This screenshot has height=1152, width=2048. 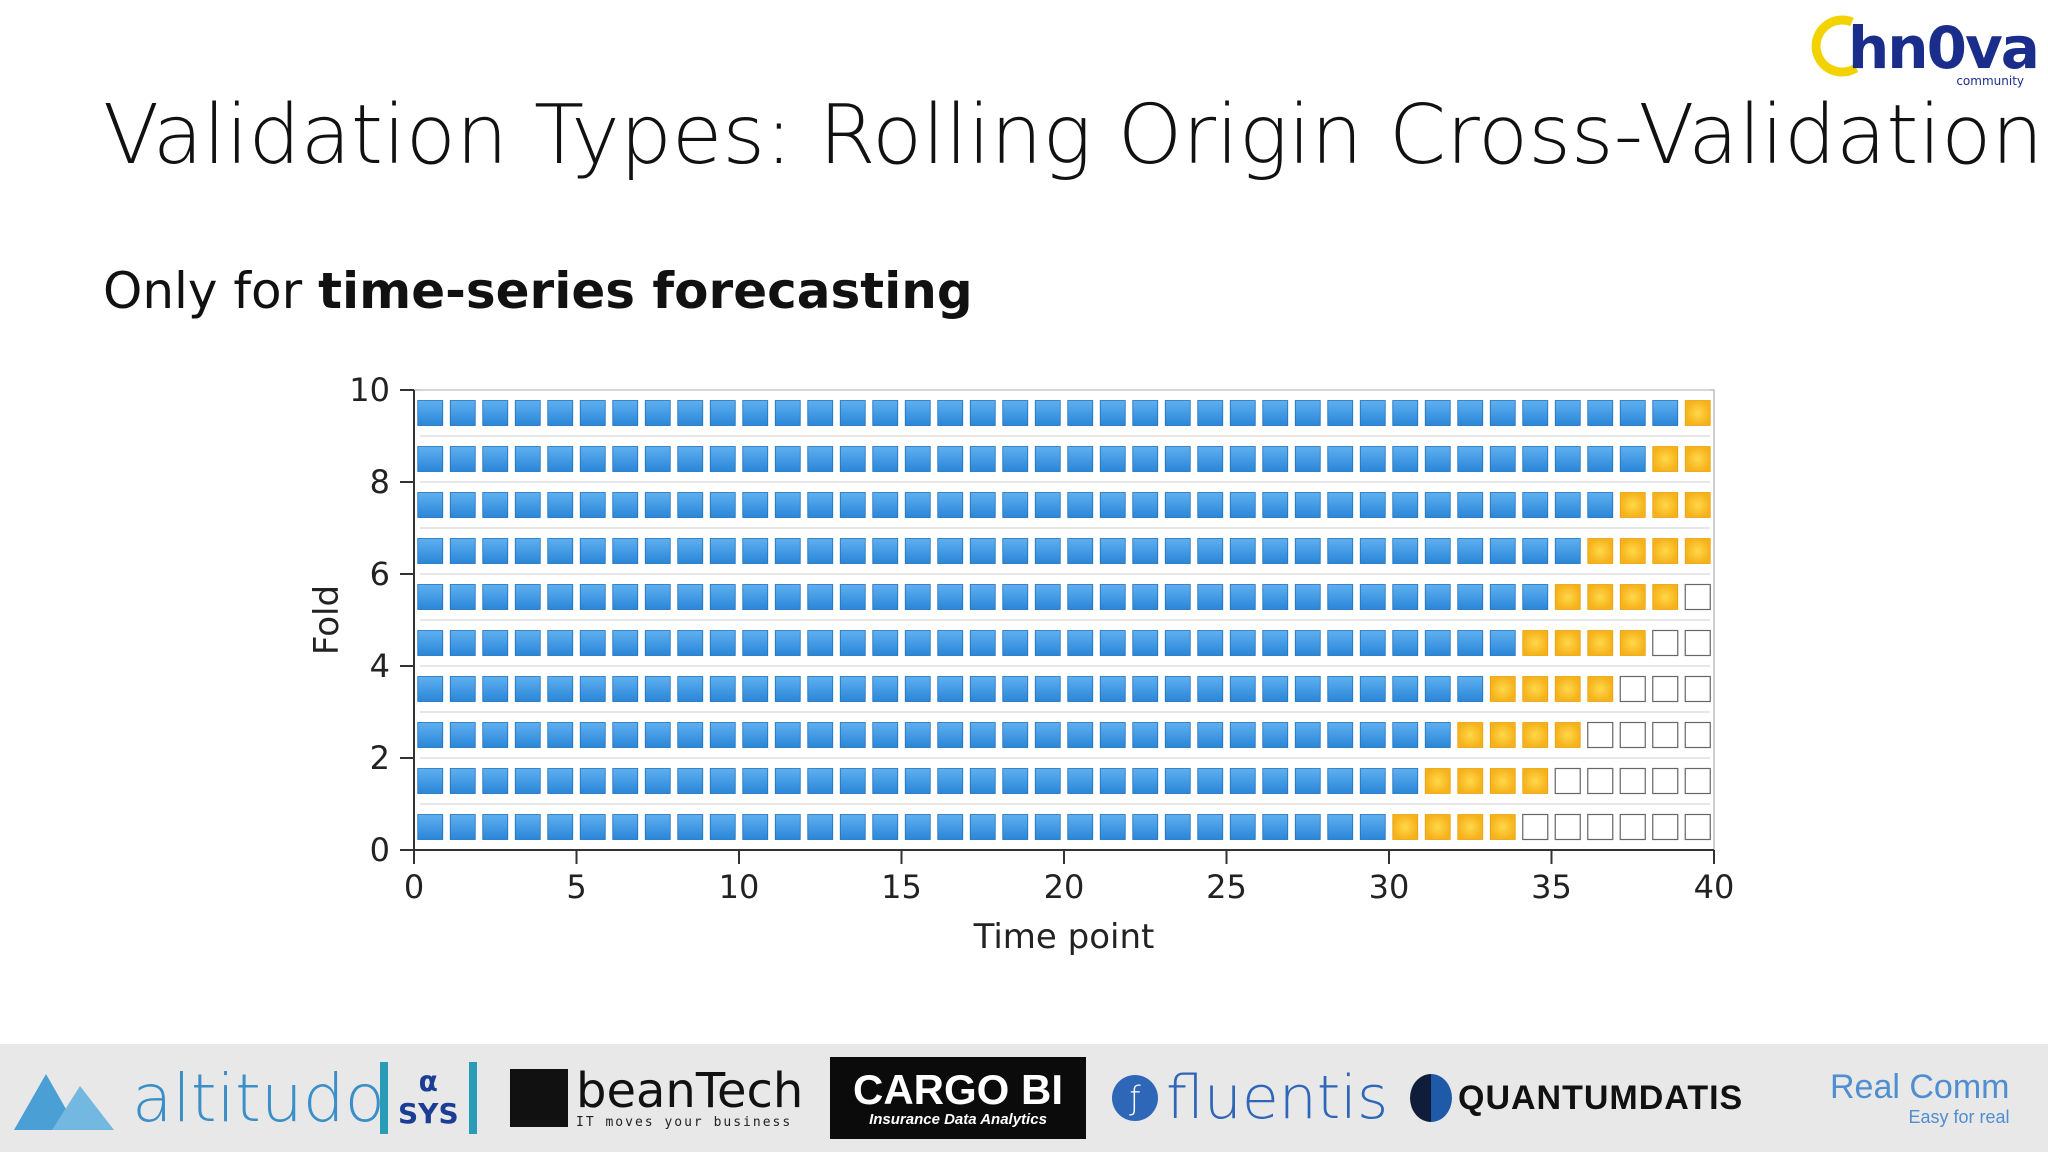 I want to click on fluentis-name: fluentis, so click(x=1277, y=1098).